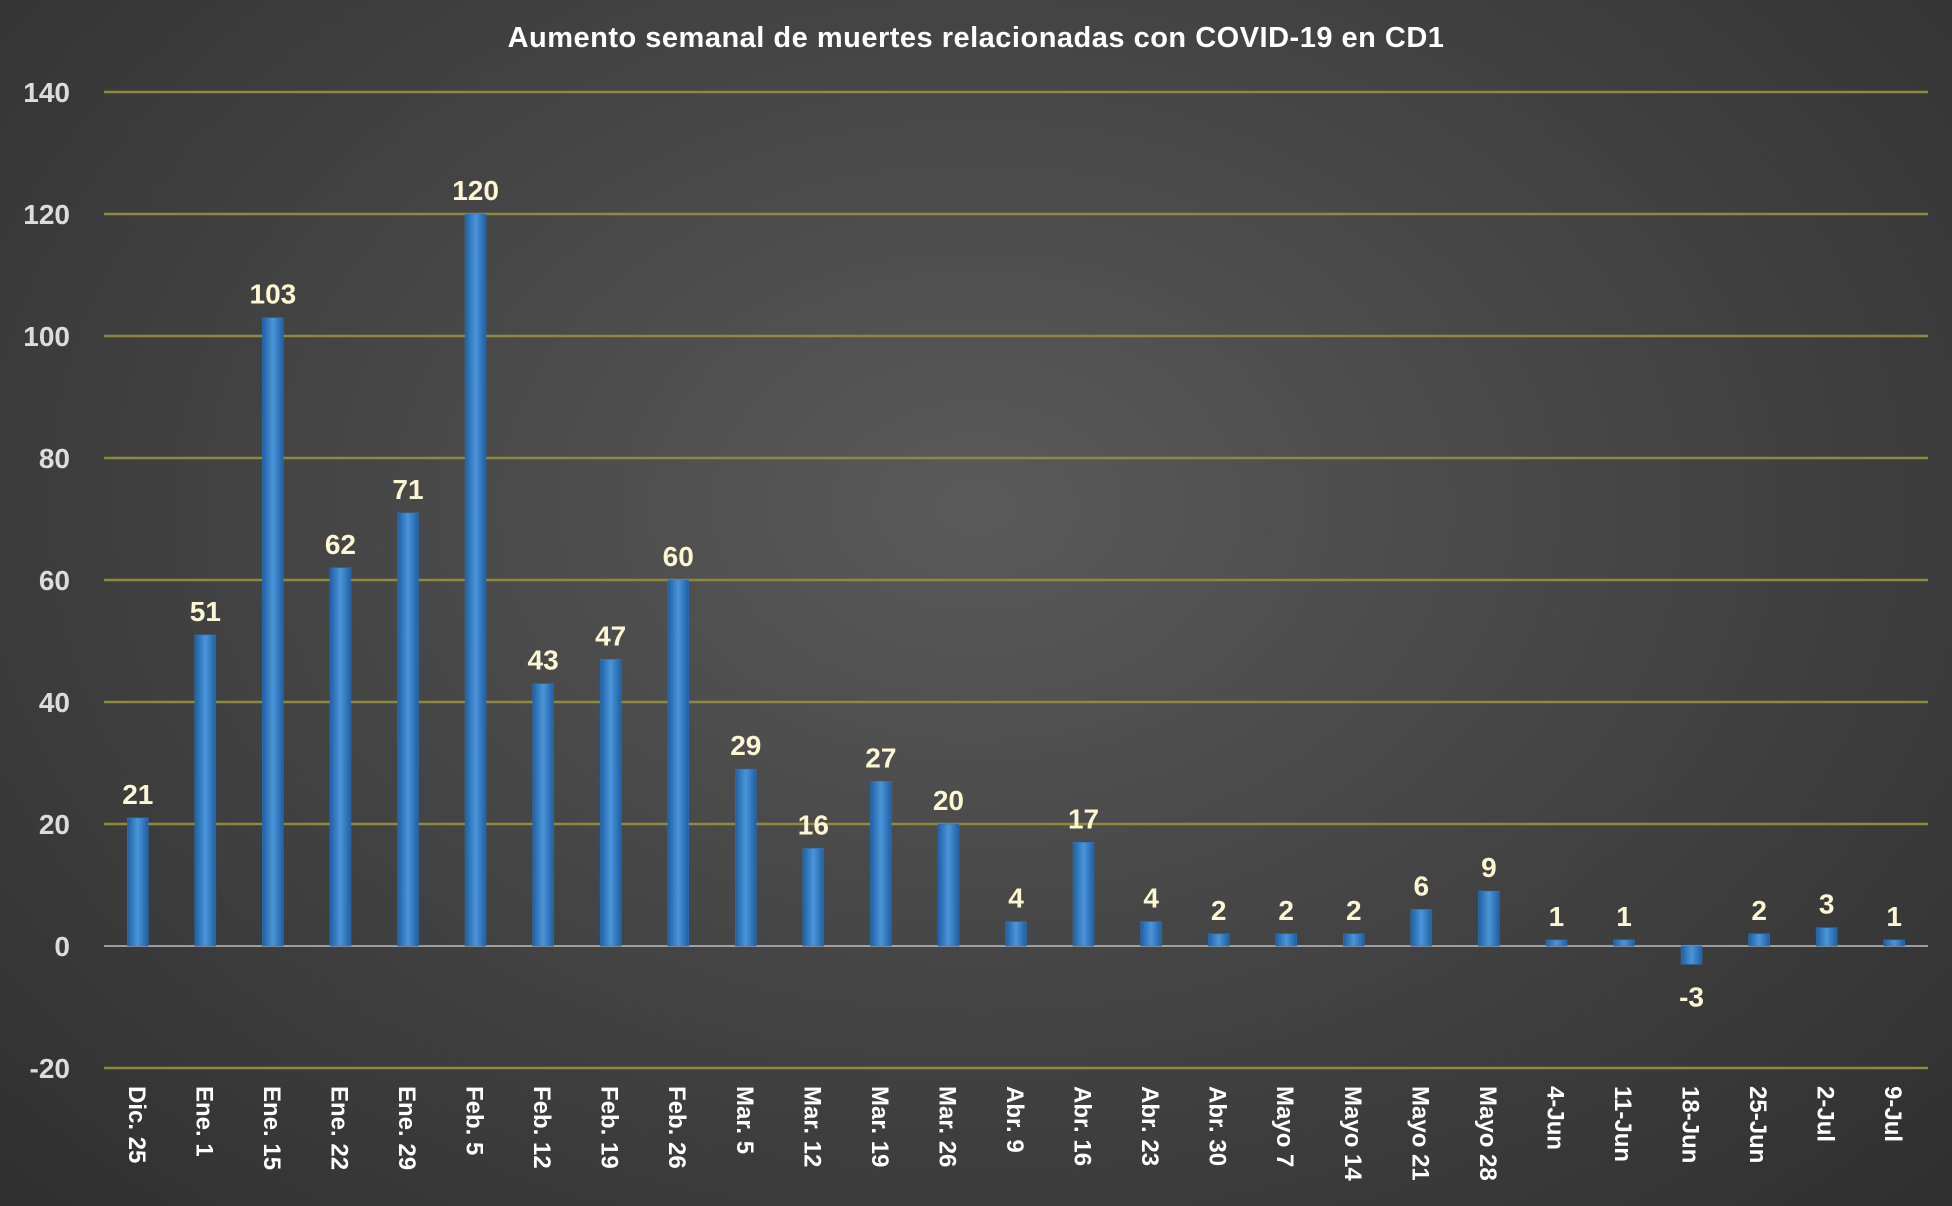 Image resolution: width=1952 pixels, height=1206 pixels. I want to click on x-tick-label: Abr. 9, so click(1014, 1119).